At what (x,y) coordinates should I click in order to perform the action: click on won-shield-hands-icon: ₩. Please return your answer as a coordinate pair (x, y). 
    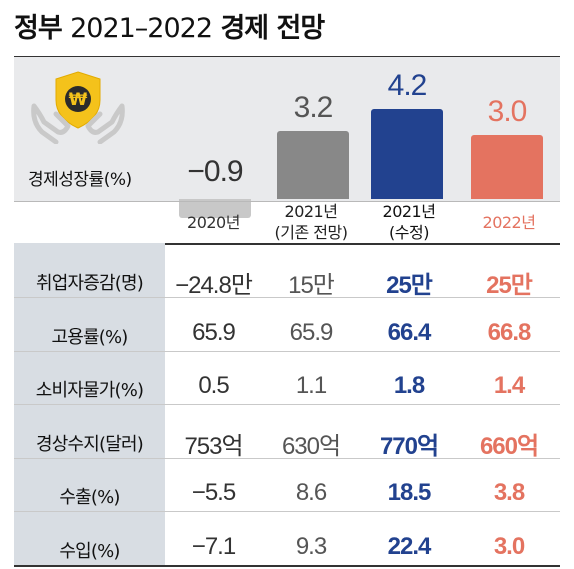
    Looking at the image, I should click on (78, 107).